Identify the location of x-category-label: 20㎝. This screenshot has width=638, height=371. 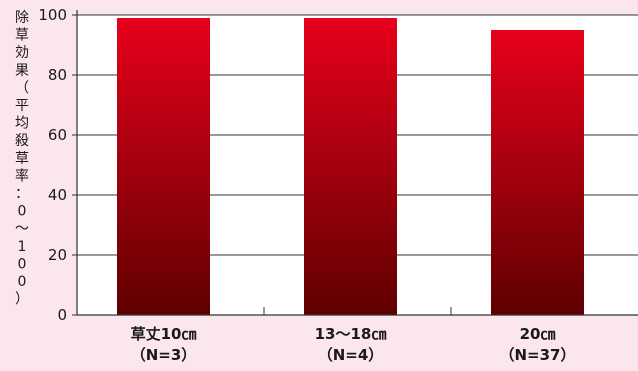
(538, 334).